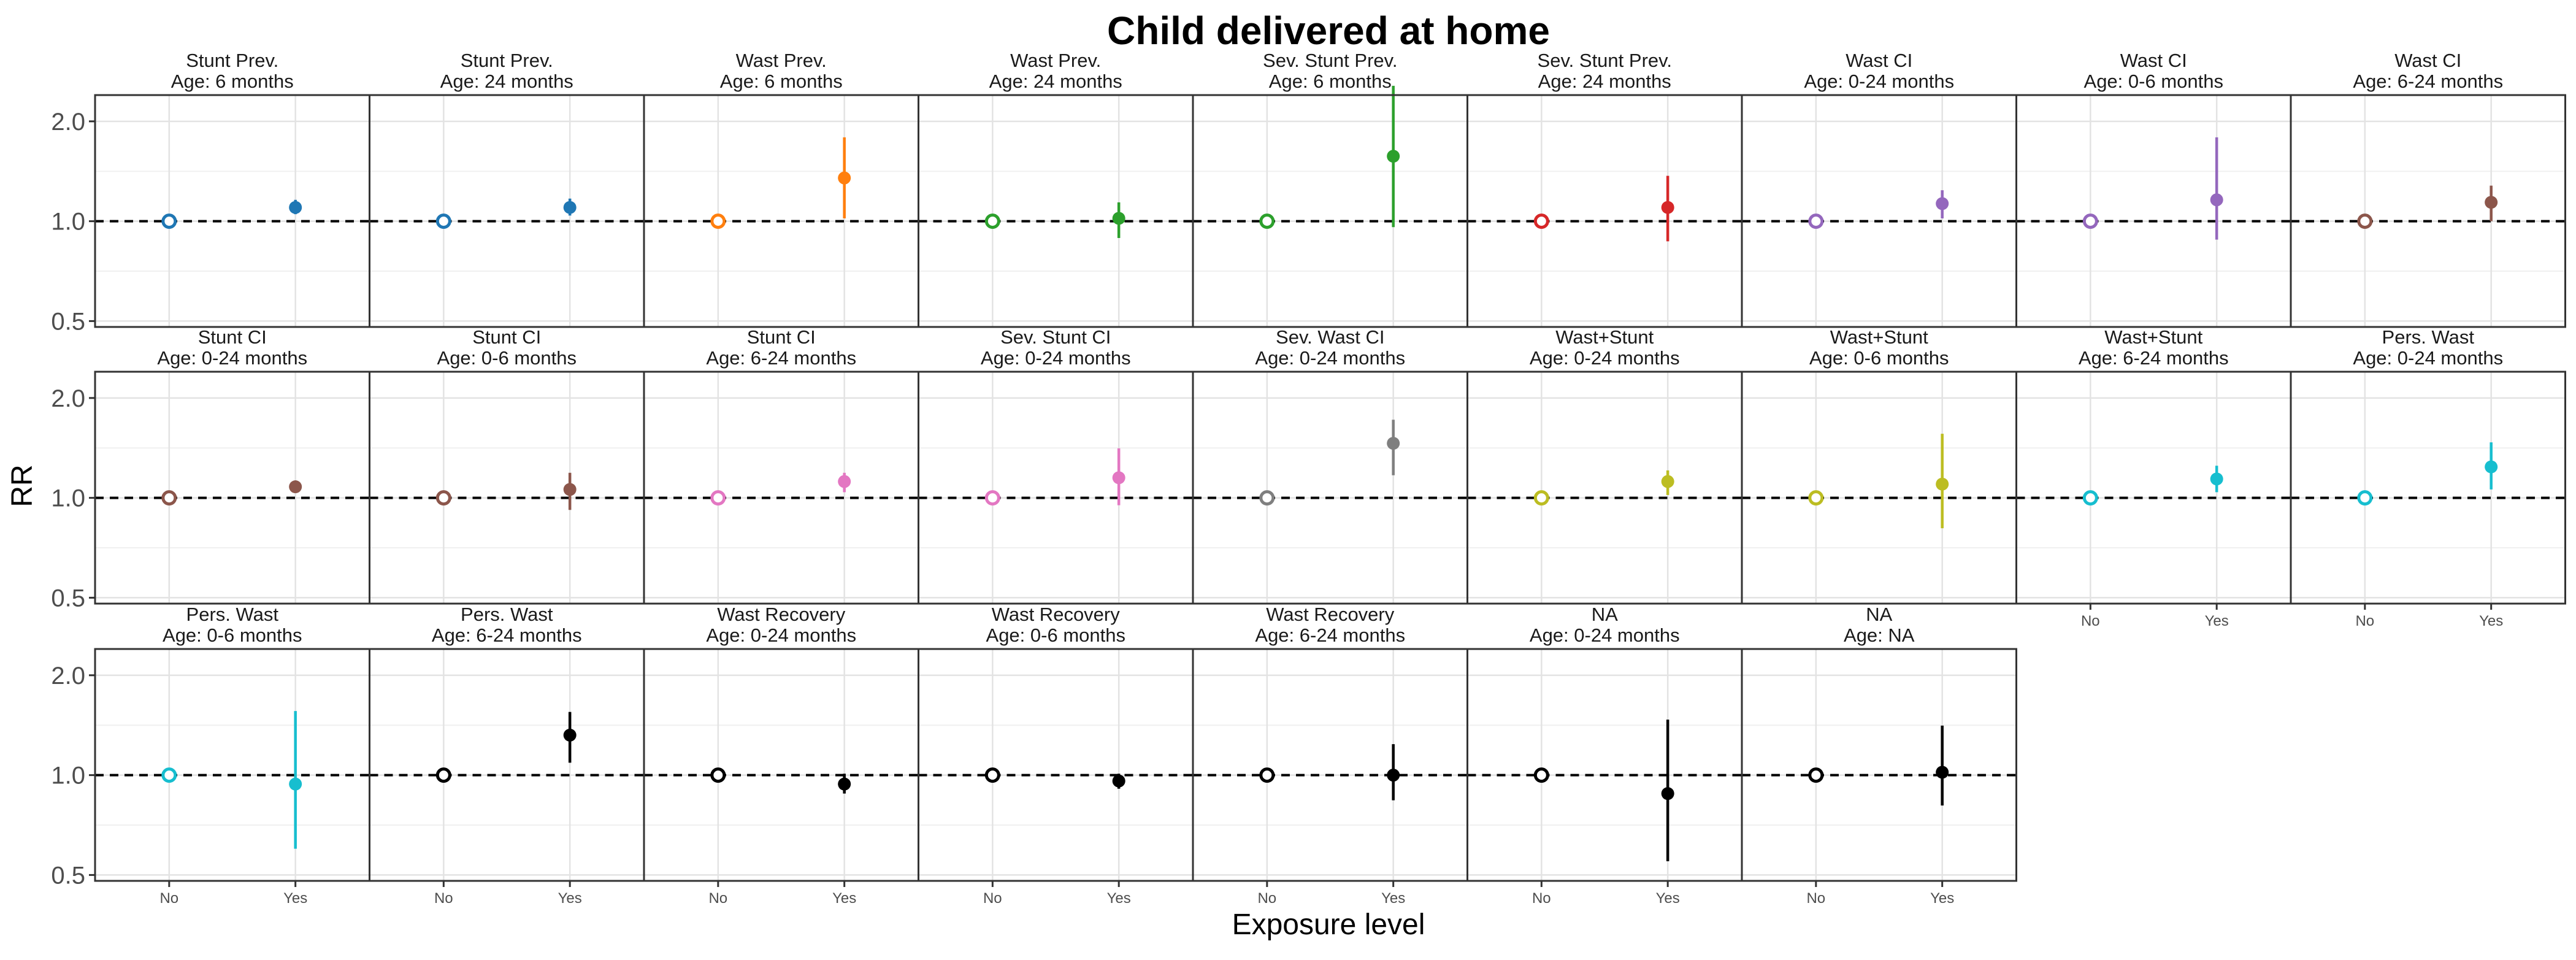 The width and height of the screenshot is (2576, 960). I want to click on panel-title: Sev. Wast CI, so click(1330, 337).